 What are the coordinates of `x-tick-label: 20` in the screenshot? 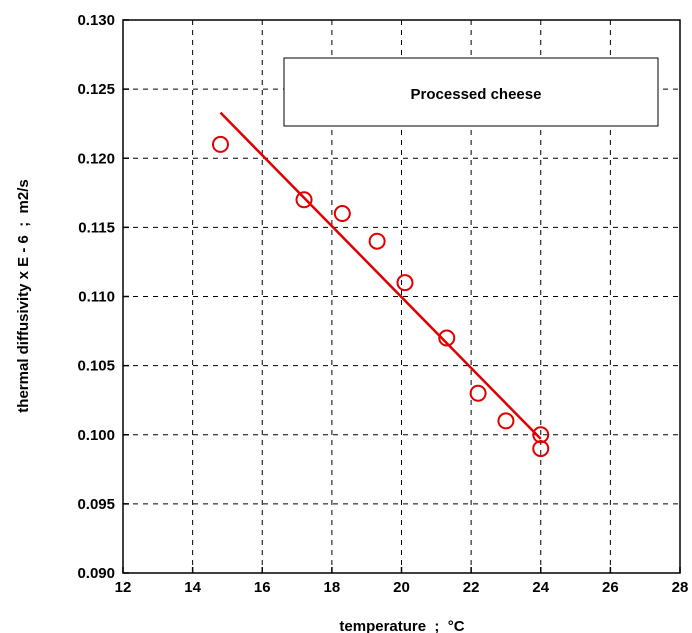 It's located at (401, 587).